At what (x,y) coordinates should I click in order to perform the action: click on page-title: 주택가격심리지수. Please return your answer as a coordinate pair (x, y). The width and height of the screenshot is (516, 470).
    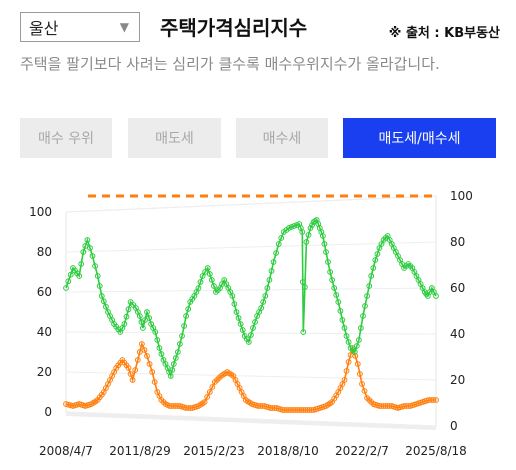
    Looking at the image, I should click on (234, 28).